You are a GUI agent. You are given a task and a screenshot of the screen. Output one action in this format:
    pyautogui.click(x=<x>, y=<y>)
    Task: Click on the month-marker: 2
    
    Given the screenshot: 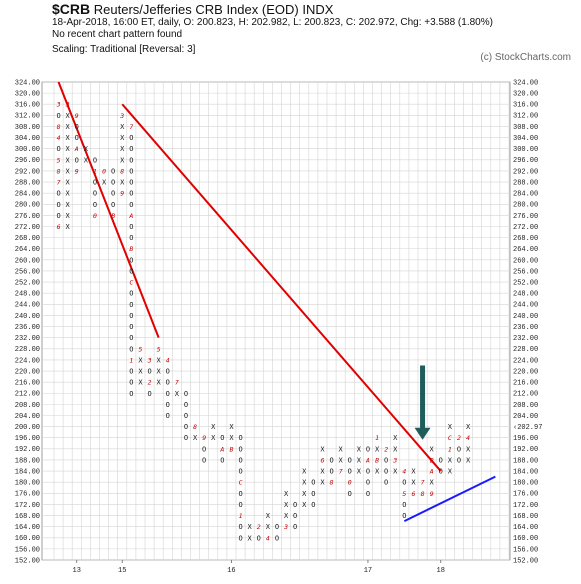 What is the action you would take?
    pyautogui.click(x=459, y=438)
    